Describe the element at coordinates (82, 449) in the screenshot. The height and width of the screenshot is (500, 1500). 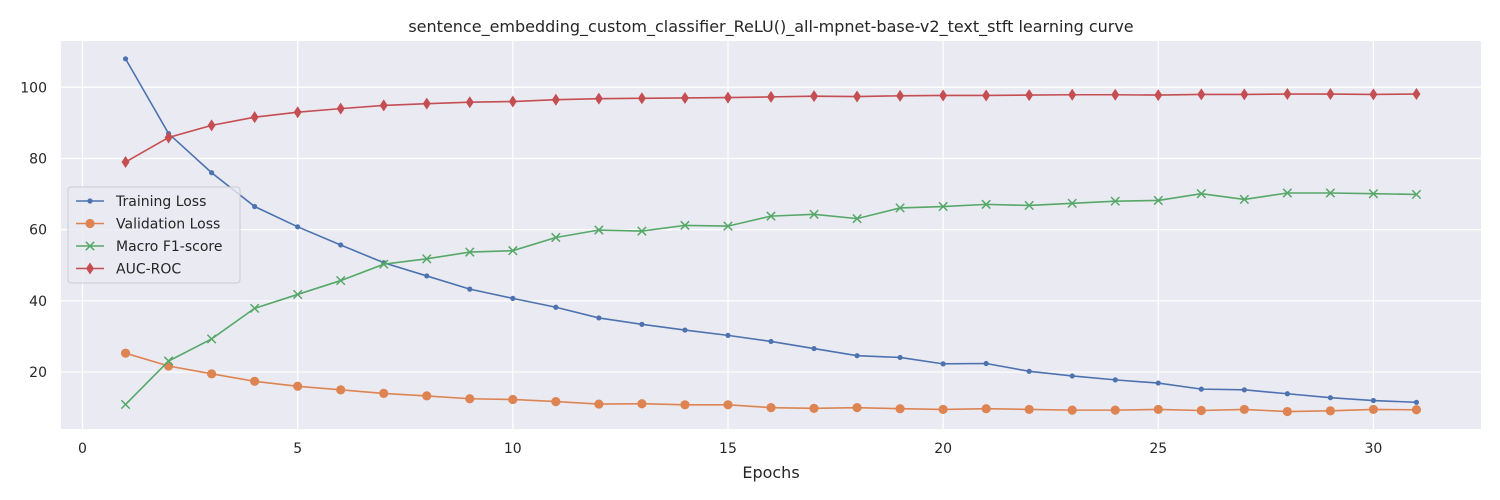
I see `x-tick-label: 0` at that location.